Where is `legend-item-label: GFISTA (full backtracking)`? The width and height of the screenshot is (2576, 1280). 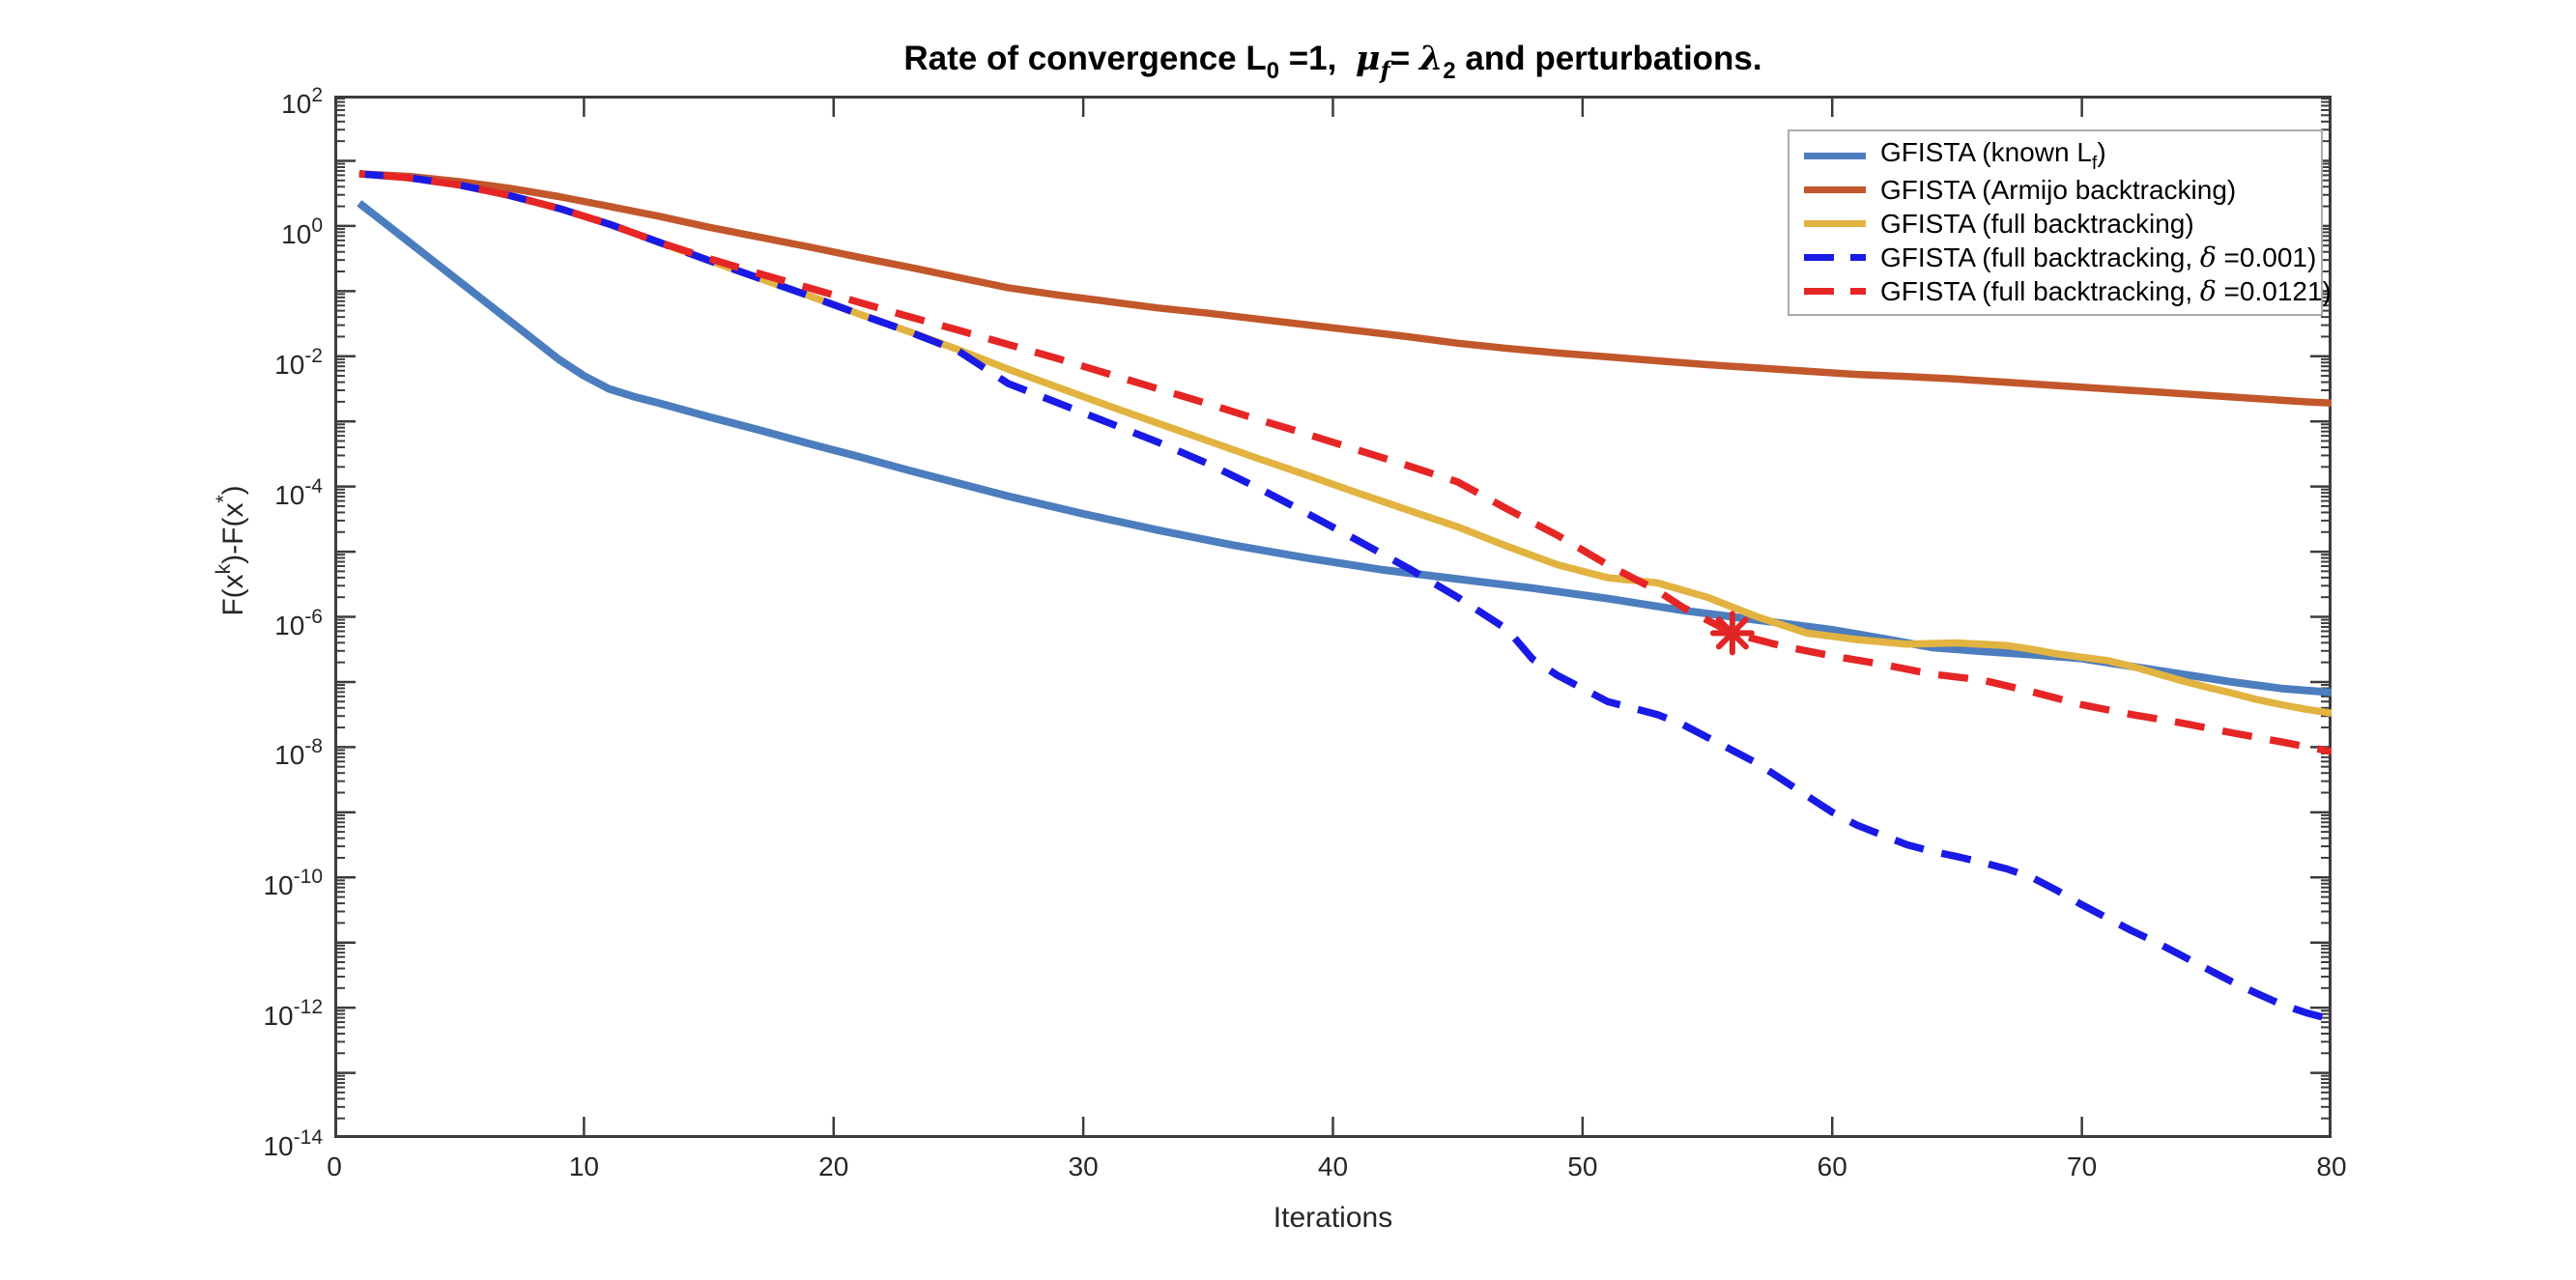
legend-item-label: GFISTA (full backtracking) is located at coordinates (2037, 223).